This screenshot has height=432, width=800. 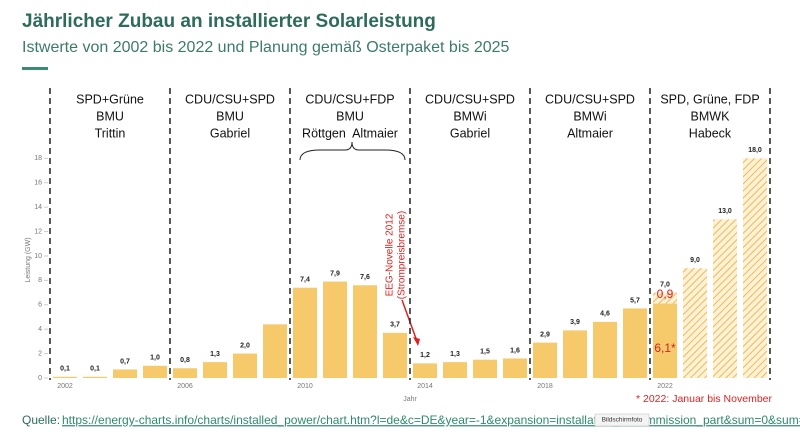 I want to click on annotation: EEG-Novelle 2012, so click(x=390, y=254).